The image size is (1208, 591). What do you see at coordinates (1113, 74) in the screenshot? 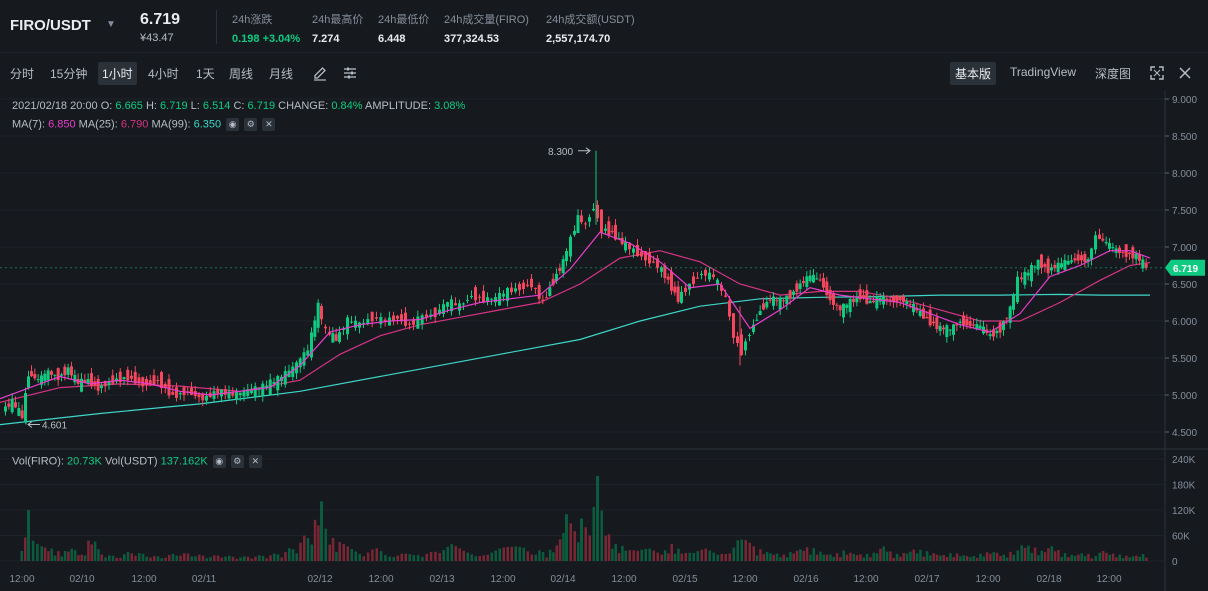
I see `tab-view-depth: 深度图` at bounding box center [1113, 74].